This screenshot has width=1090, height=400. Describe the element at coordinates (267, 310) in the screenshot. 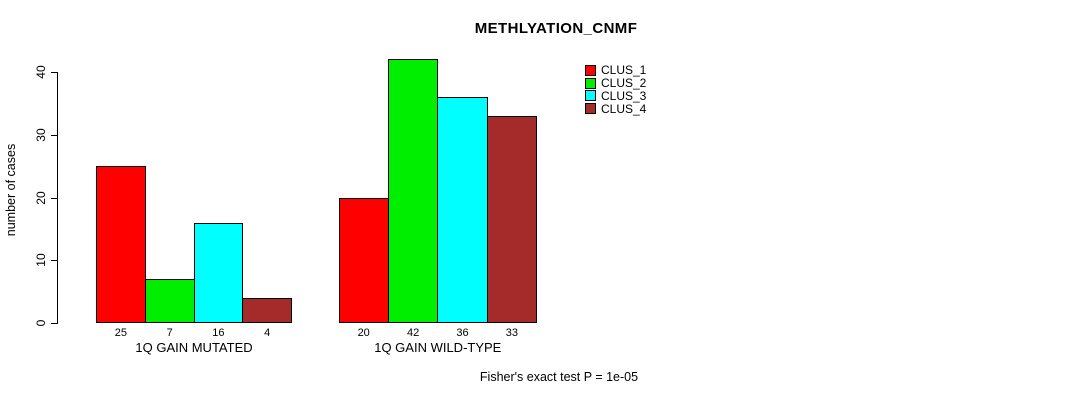

I see `bar-clus_4-group1` at that location.